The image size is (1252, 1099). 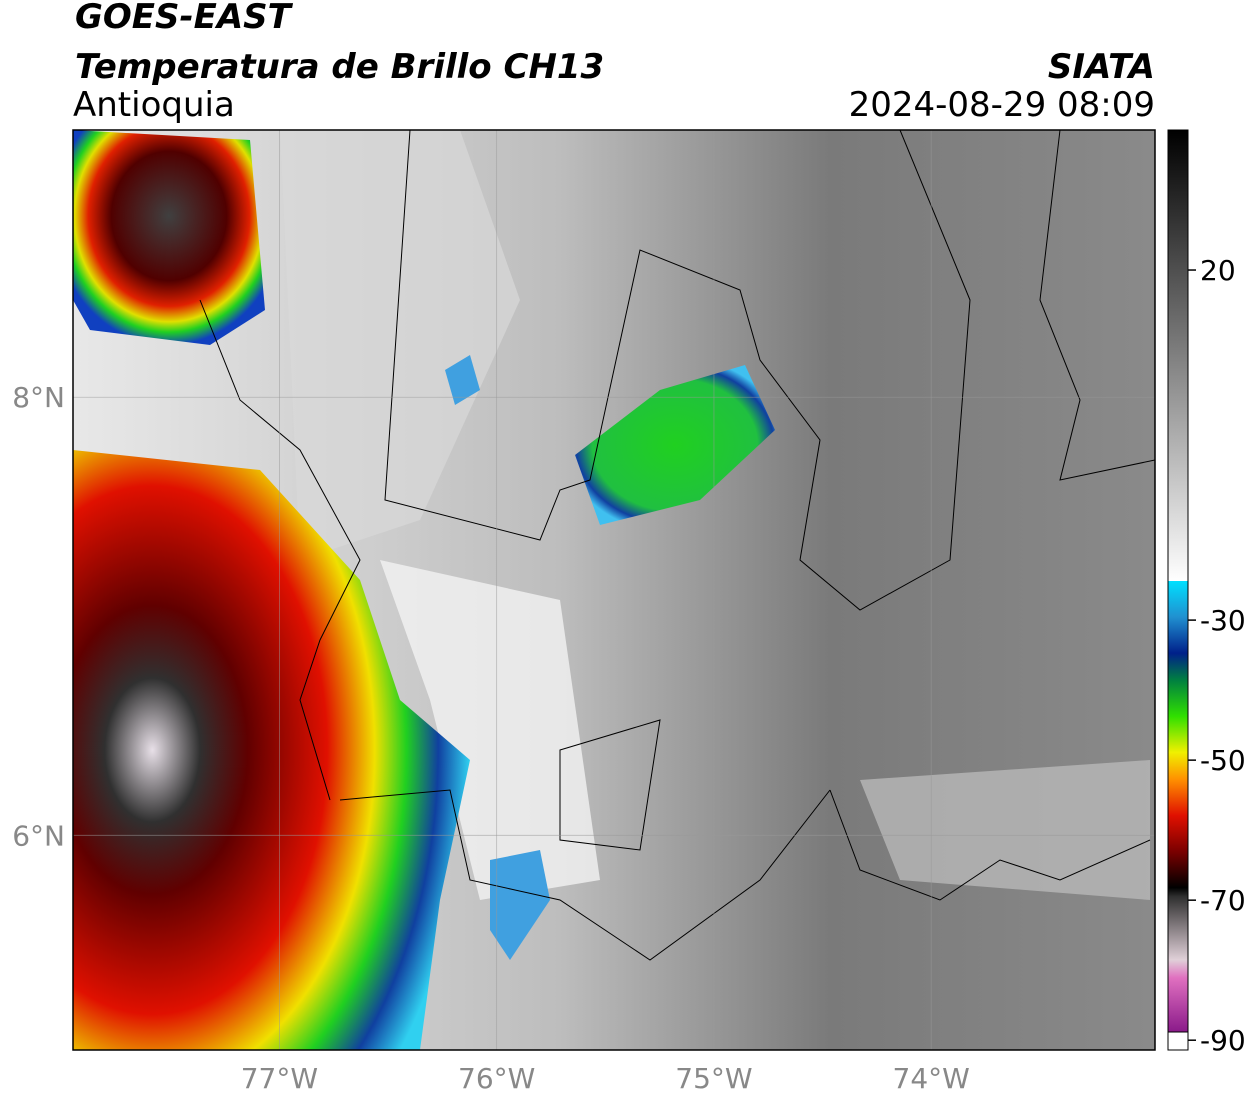 I want to click on title: GOES-EAST, so click(x=184, y=18).